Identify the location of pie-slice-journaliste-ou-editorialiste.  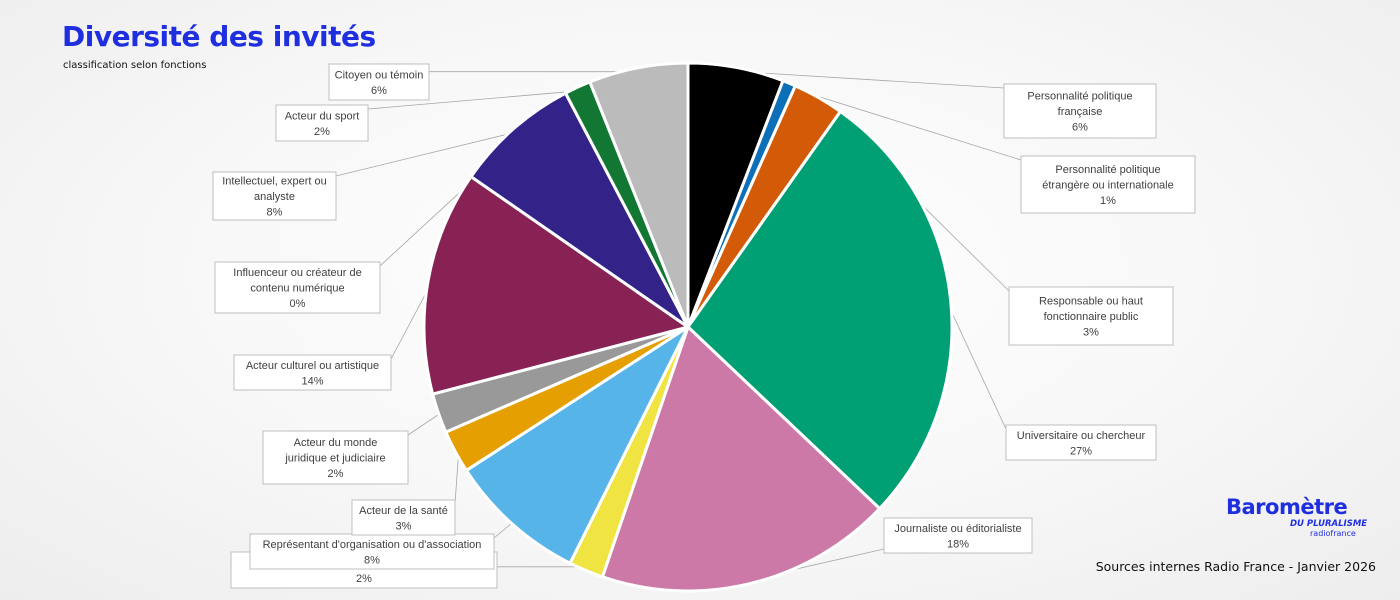
(741, 459).